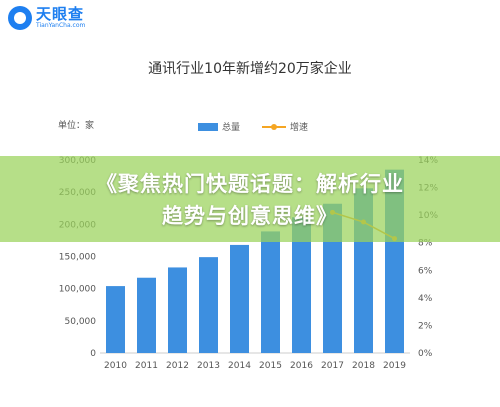 This screenshot has height=407, width=500. I want to click on y-right-tick-label: 0%, so click(425, 354).